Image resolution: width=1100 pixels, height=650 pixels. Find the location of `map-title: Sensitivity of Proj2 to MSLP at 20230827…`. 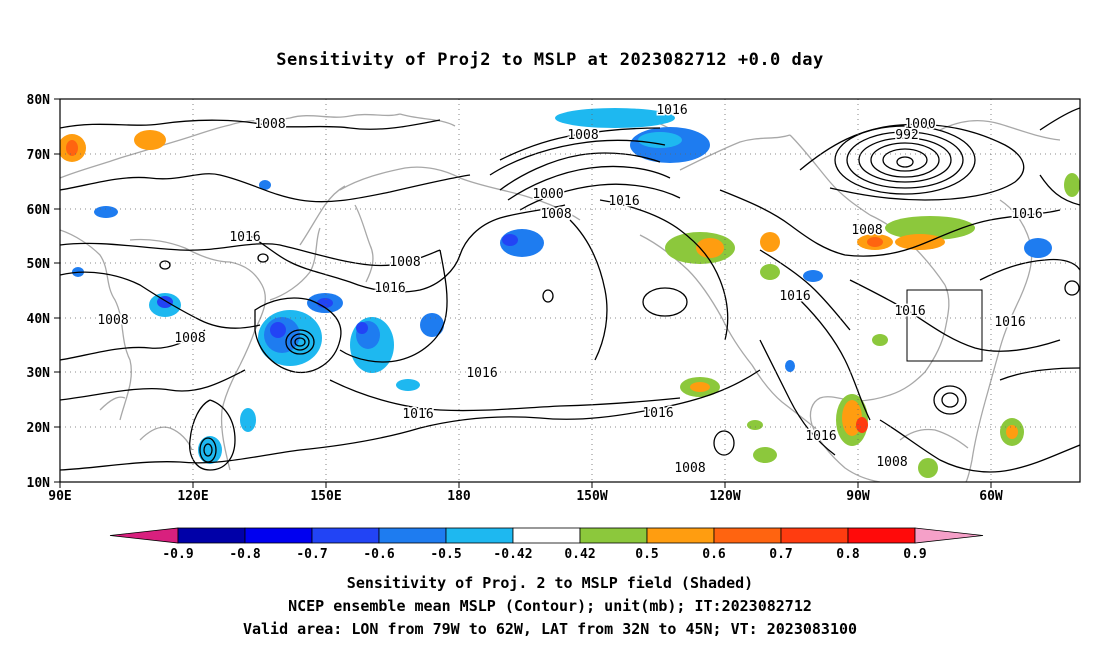

map-title: Sensitivity of Proj2 to MSLP at 20230827… is located at coordinates (550, 60).